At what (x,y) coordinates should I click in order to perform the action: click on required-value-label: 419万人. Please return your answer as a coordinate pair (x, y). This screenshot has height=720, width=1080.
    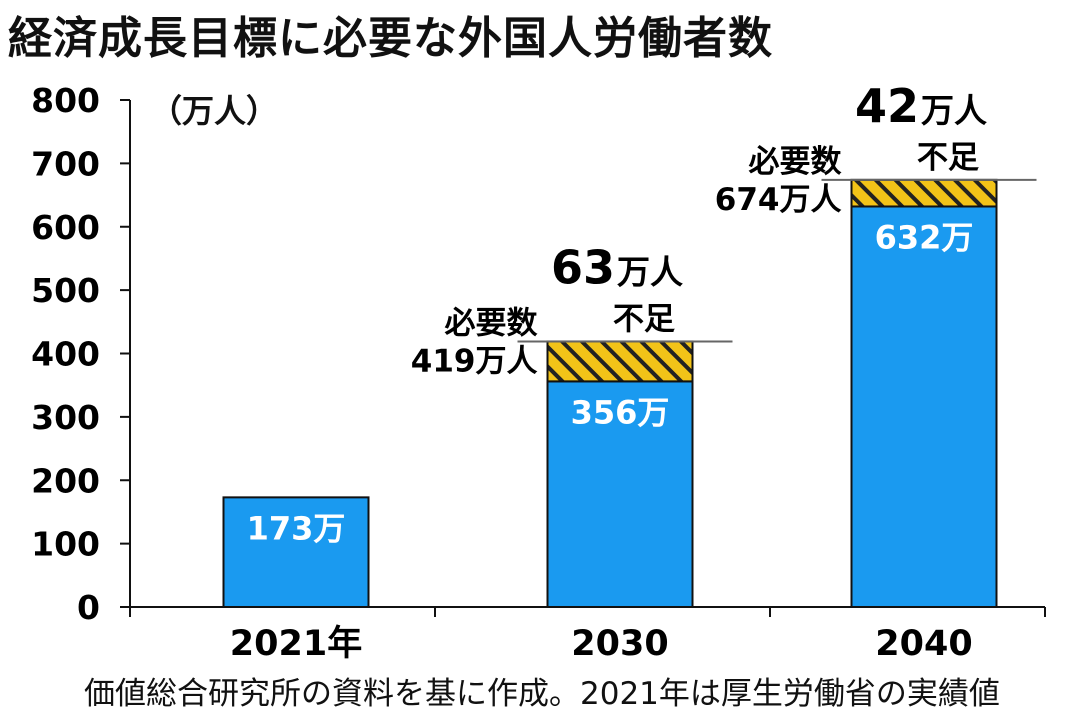
    Looking at the image, I should click on (474, 361).